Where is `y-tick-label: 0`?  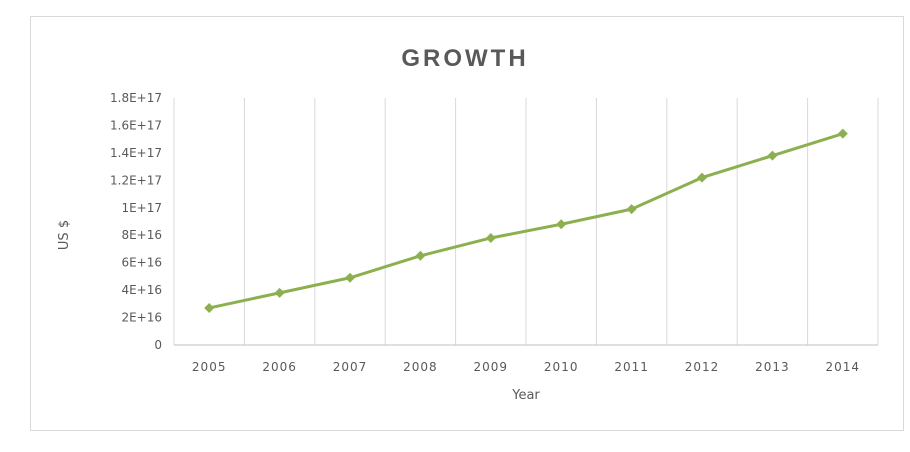 y-tick-label: 0 is located at coordinates (158, 345).